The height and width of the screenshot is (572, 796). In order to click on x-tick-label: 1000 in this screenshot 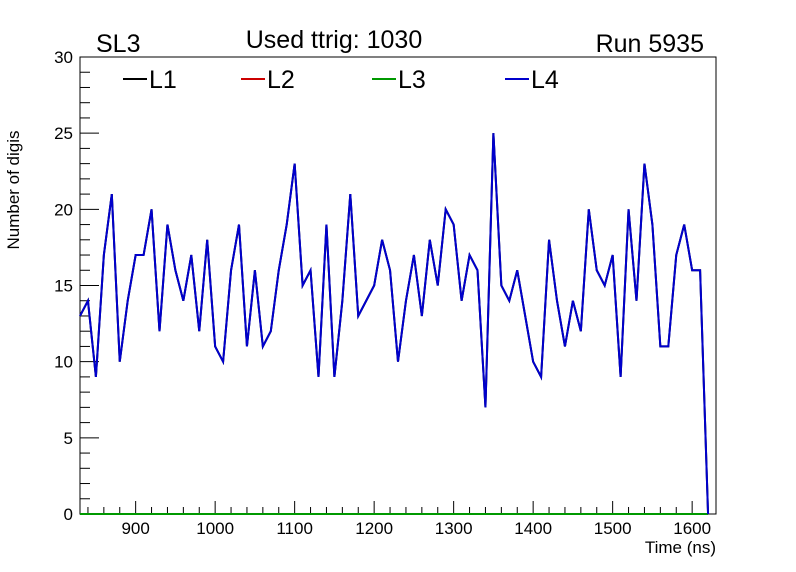, I will do `click(215, 528)`.